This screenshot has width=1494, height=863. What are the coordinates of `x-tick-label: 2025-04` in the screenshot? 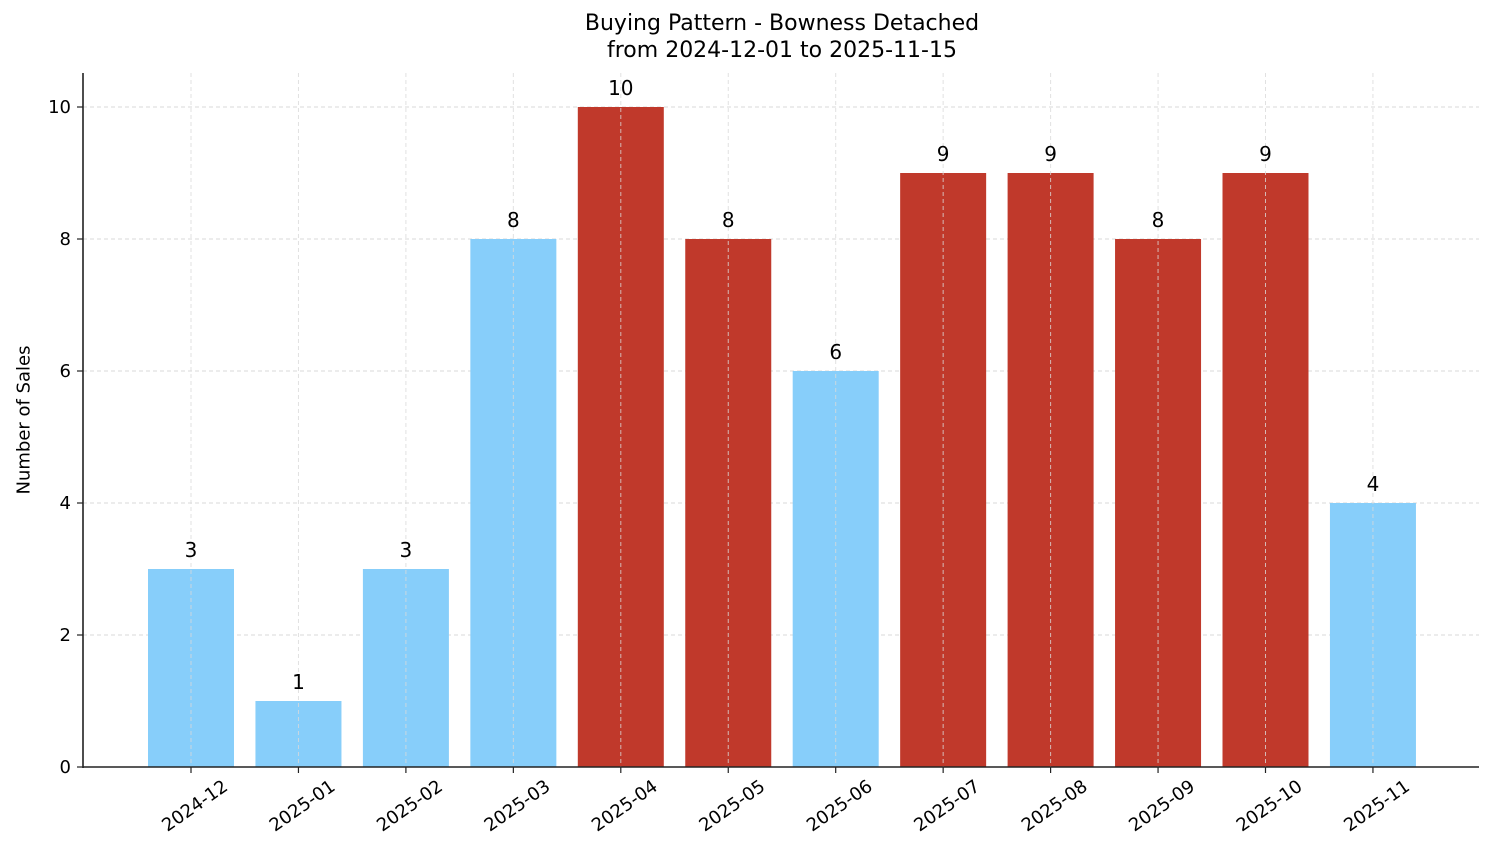 It's located at (625, 806).